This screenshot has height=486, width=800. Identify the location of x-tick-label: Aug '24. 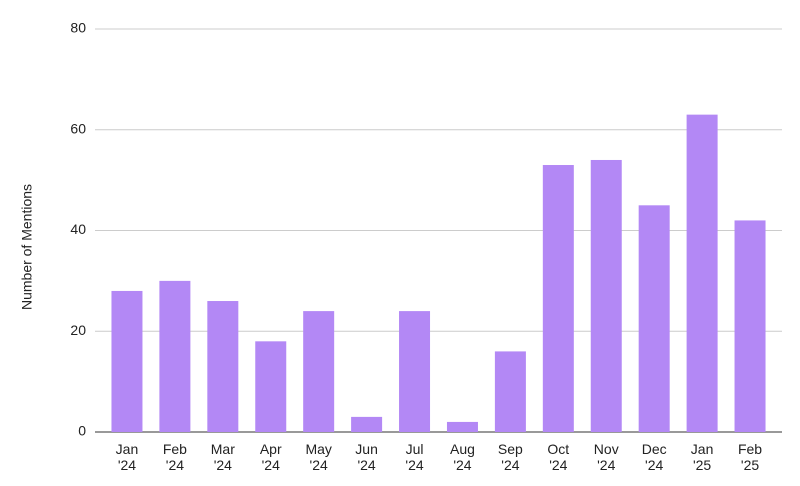
(462, 457).